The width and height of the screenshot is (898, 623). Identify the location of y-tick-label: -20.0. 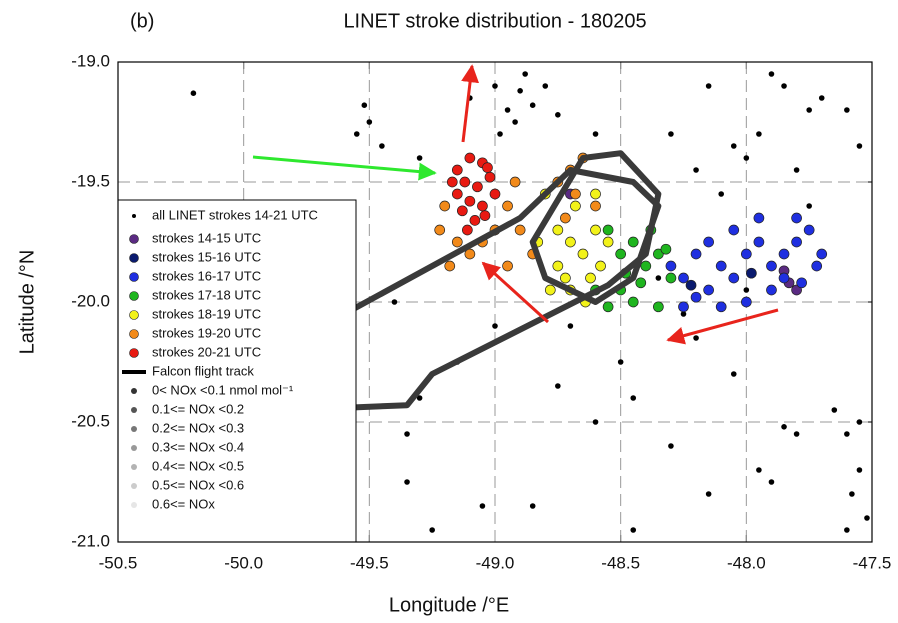
(90, 300).